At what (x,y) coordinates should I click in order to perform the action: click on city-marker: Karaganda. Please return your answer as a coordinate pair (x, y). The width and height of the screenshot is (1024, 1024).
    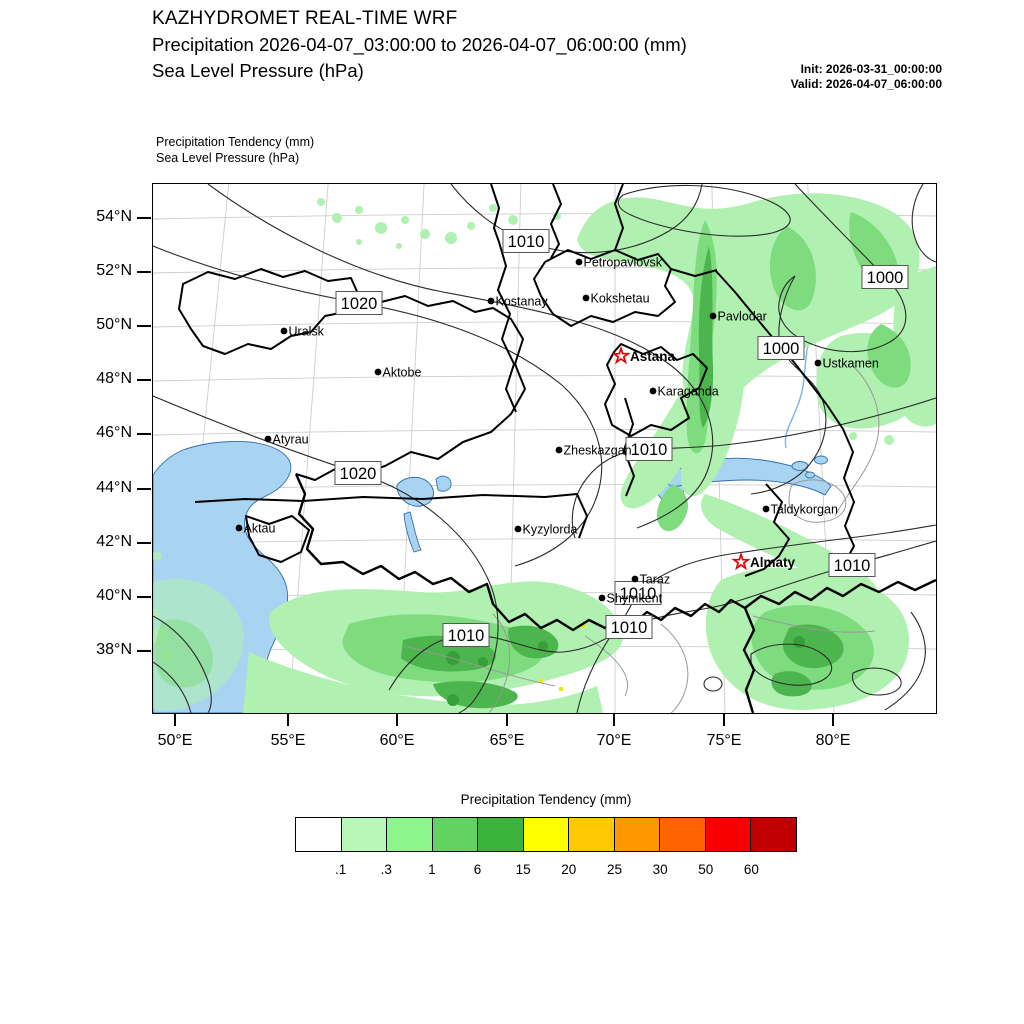
    Looking at the image, I should click on (684, 391).